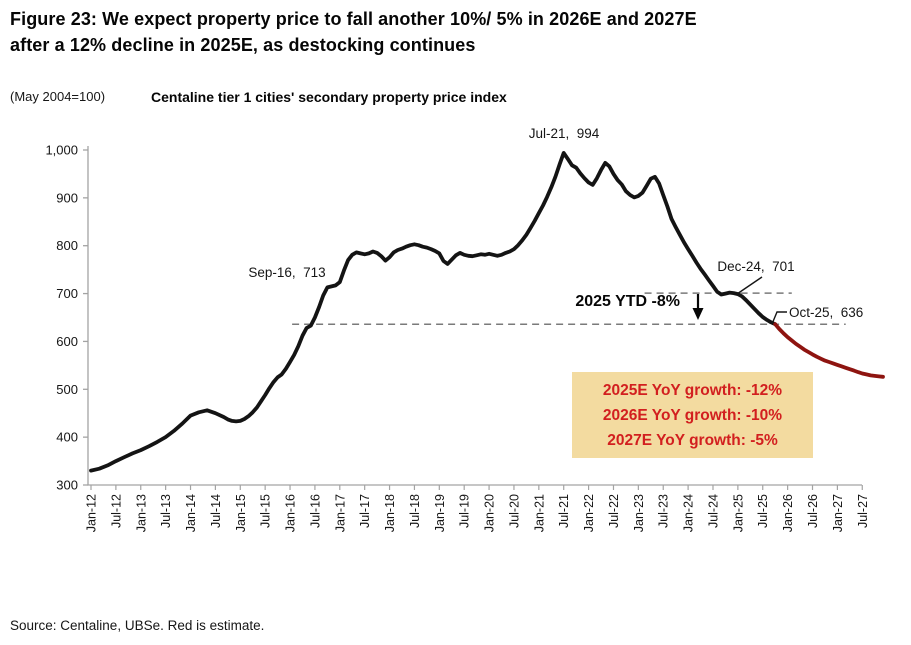 The width and height of the screenshot is (911, 645). What do you see at coordinates (698, 314) in the screenshot?
I see `ytd-down-arrow-head` at bounding box center [698, 314].